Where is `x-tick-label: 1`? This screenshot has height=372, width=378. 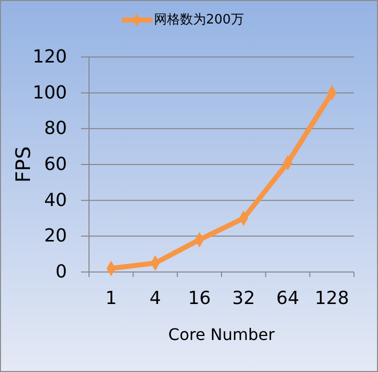
x-tick-label: 1 is located at coordinates (111, 298).